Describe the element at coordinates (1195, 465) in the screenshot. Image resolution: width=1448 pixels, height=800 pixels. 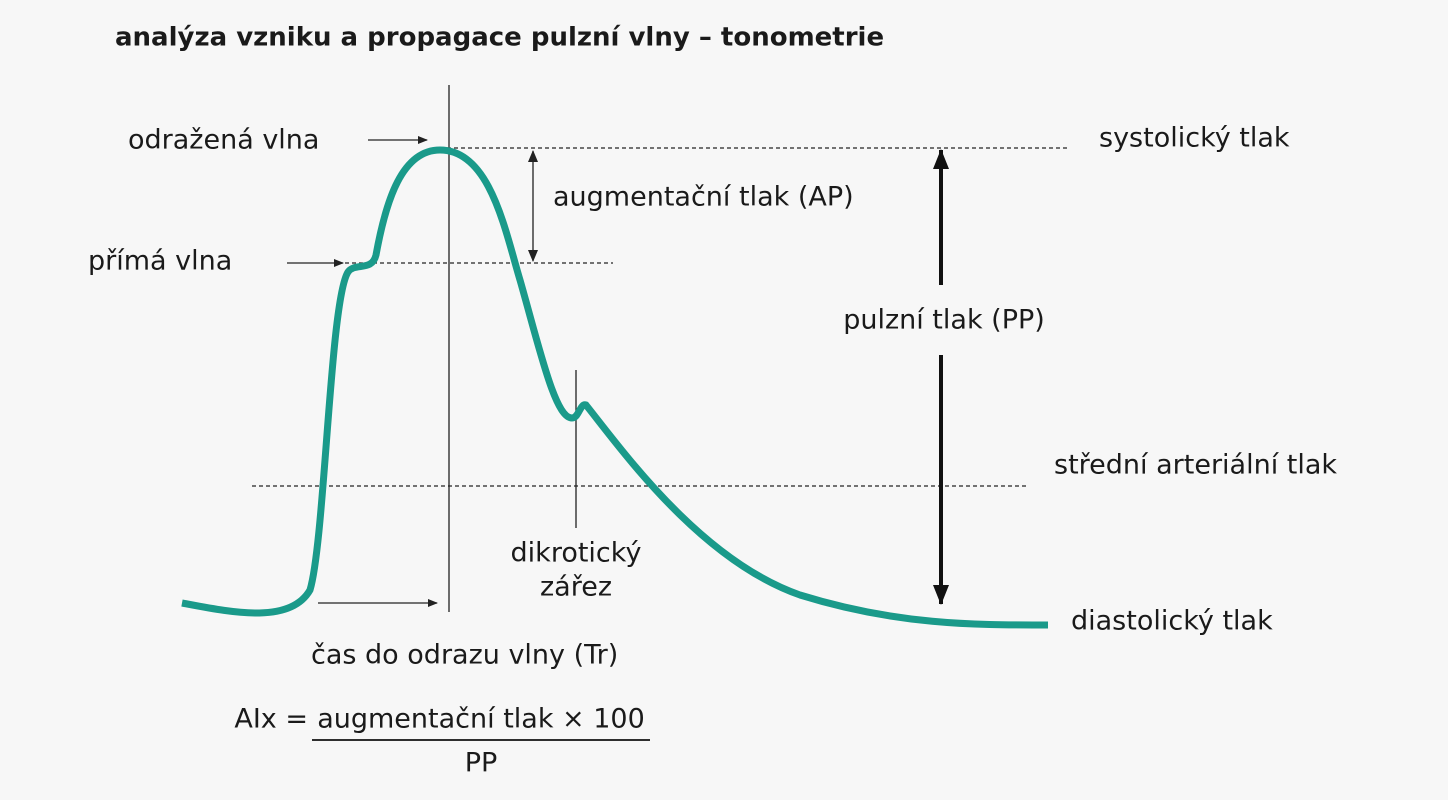
I see `label: střední arteriální tlak` at that location.